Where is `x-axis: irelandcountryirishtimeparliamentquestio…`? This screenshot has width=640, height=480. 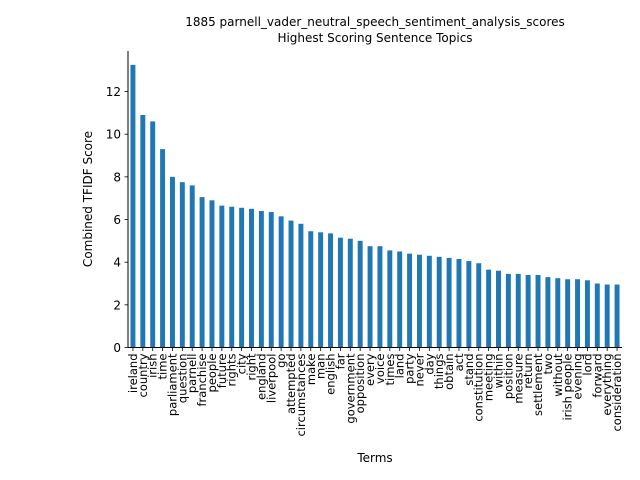
x-axis: irelandcountryirishtimeparliamentquestio… is located at coordinates (375, 392).